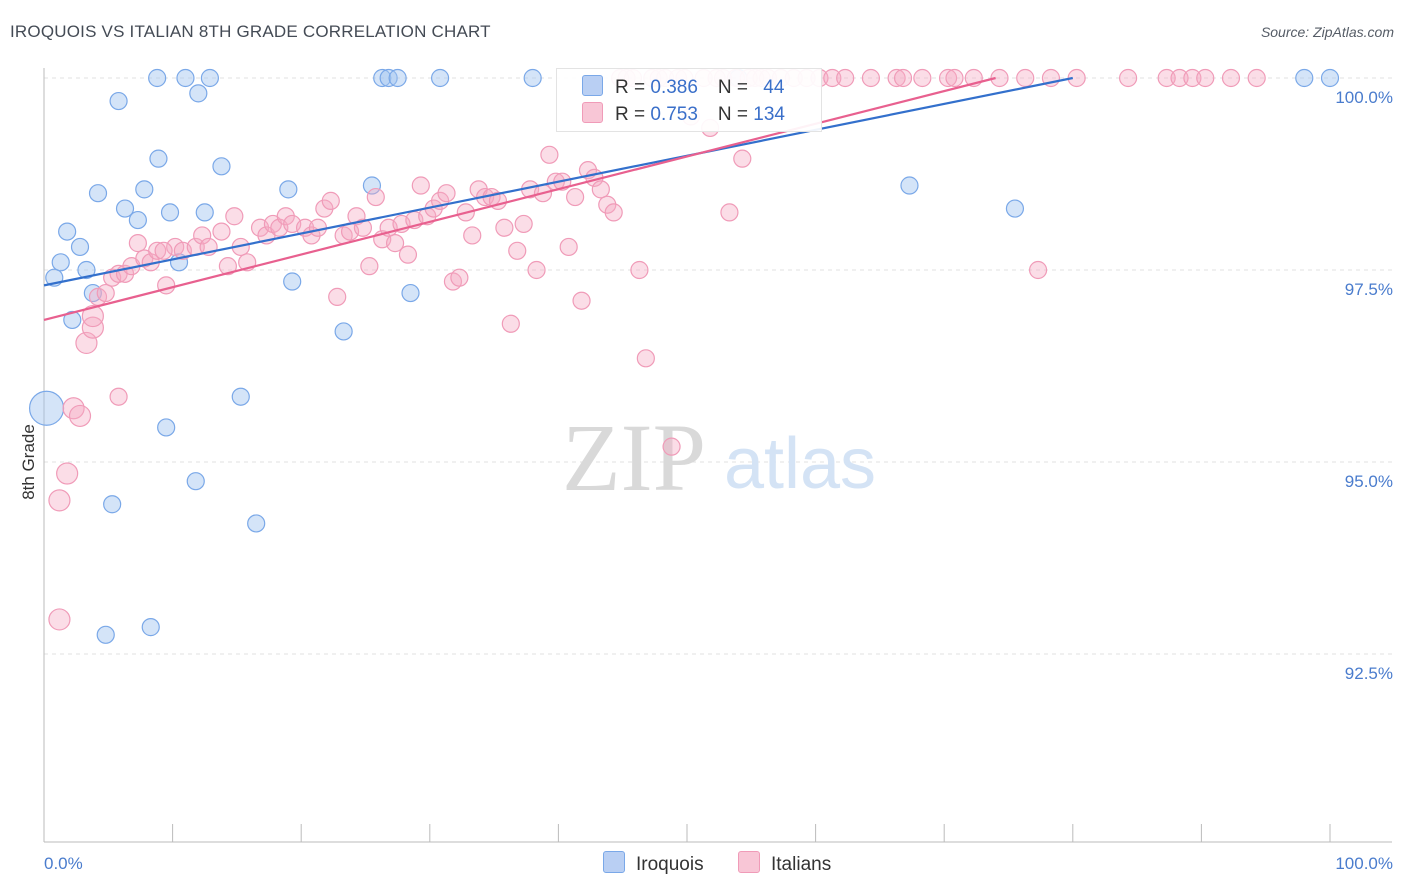 This screenshot has height=892, width=1406. What do you see at coordinates (689, 100) in the screenshot?
I see `stats-legend: R = 0.386 N = 44 R = 0.753 N = 134` at bounding box center [689, 100].